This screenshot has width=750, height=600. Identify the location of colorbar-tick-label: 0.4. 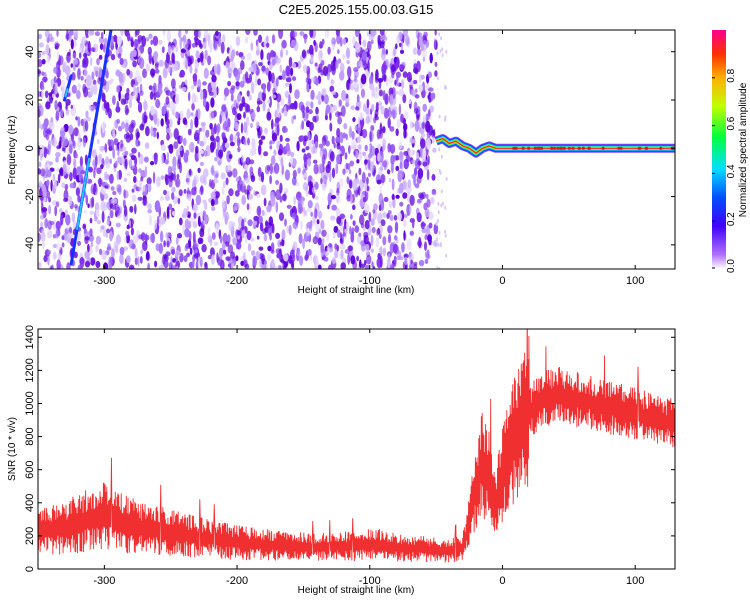
(731, 171).